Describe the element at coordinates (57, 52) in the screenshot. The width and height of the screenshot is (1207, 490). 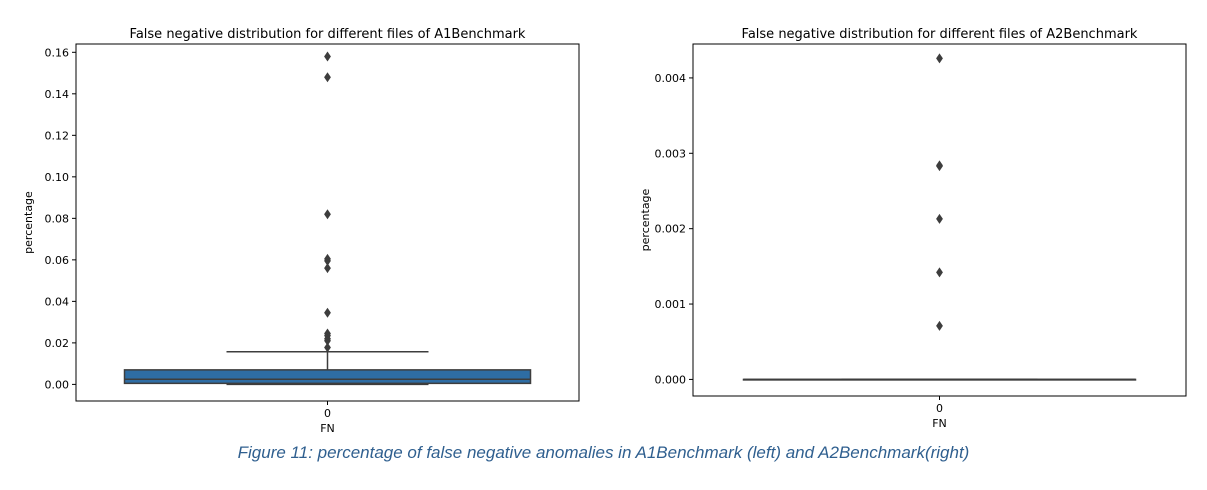
I see `y-tick-label: 0.16` at that location.